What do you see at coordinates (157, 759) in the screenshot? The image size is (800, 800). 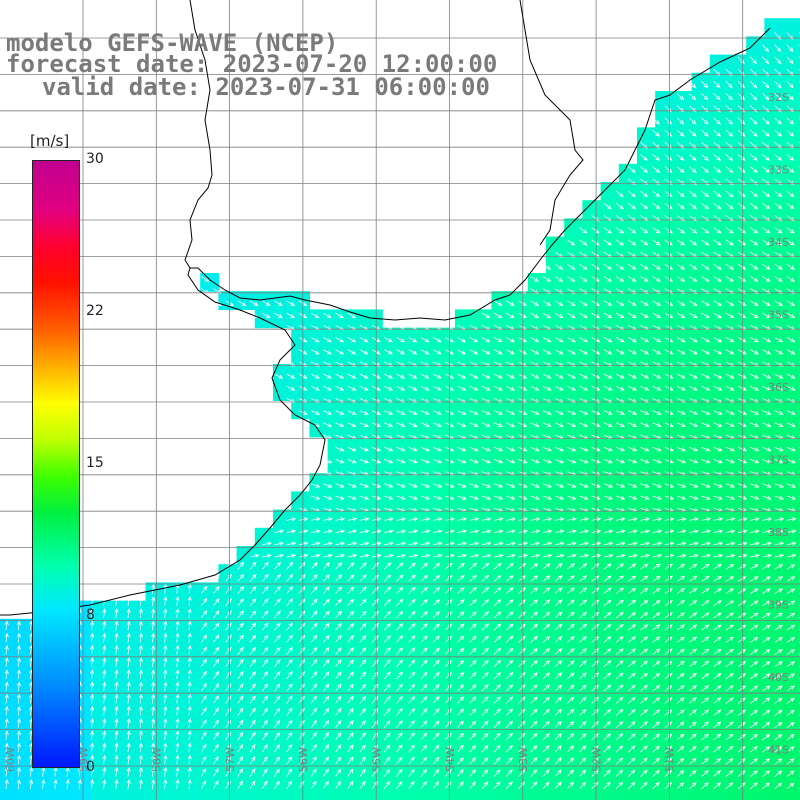 I see `lon-label: 58W` at bounding box center [157, 759].